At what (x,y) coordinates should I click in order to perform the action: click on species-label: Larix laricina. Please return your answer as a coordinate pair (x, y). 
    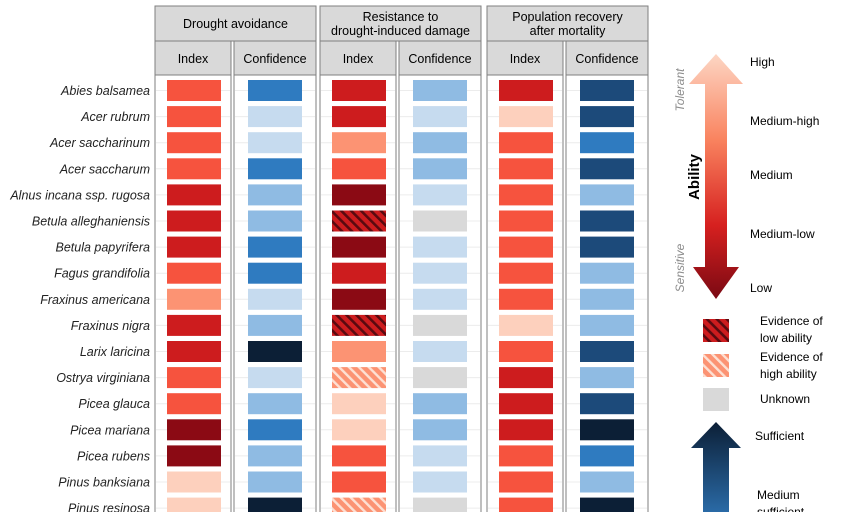
    Looking at the image, I should click on (115, 352).